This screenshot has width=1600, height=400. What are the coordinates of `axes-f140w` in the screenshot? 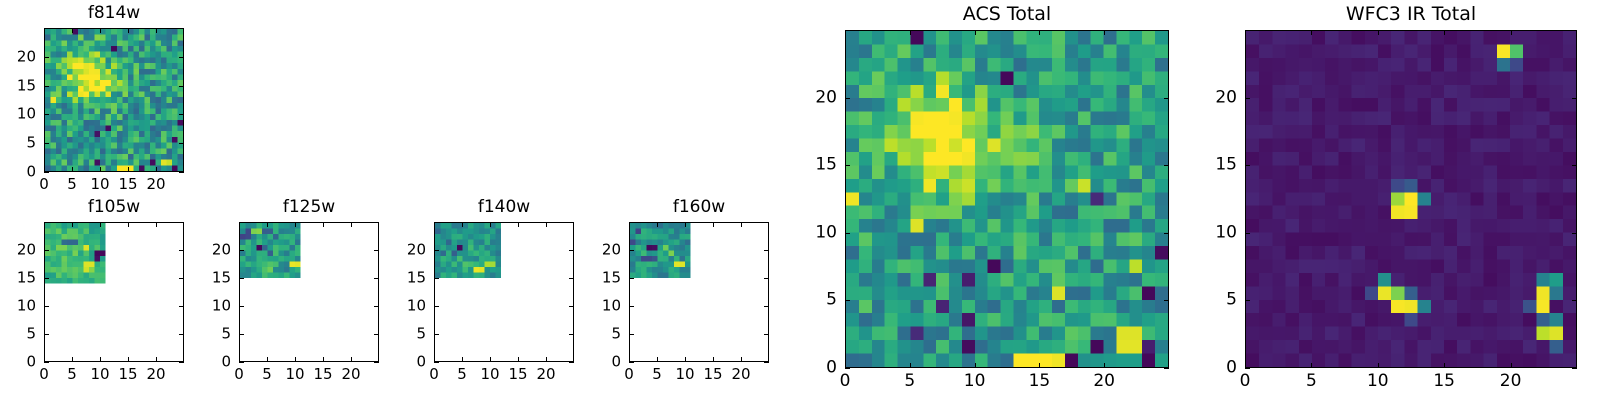 It's located at (504, 292).